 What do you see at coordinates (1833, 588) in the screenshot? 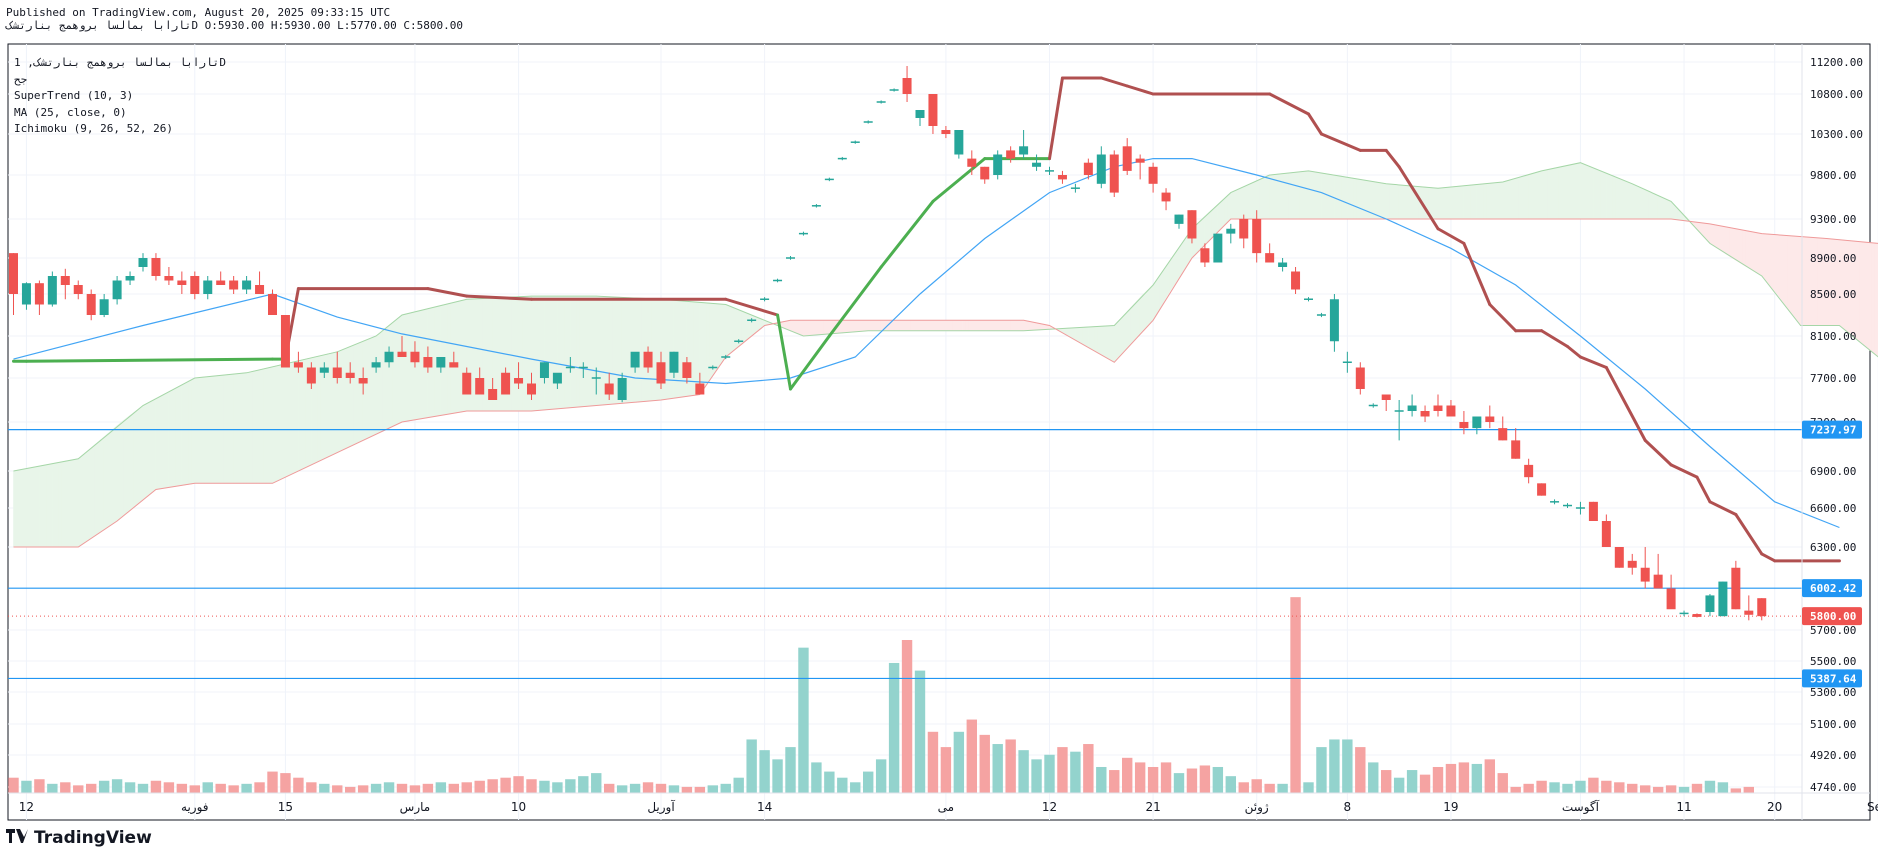
I see `level-price-tag: 6002.42` at bounding box center [1833, 588].